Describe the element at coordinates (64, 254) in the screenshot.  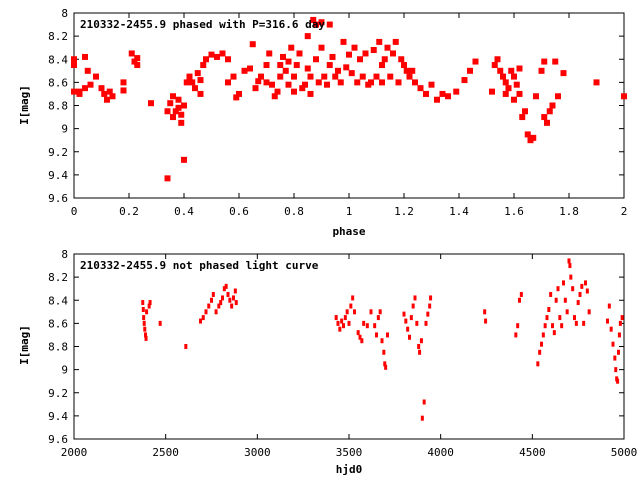
I see `unphased-y-tick-label: 8` at that location.